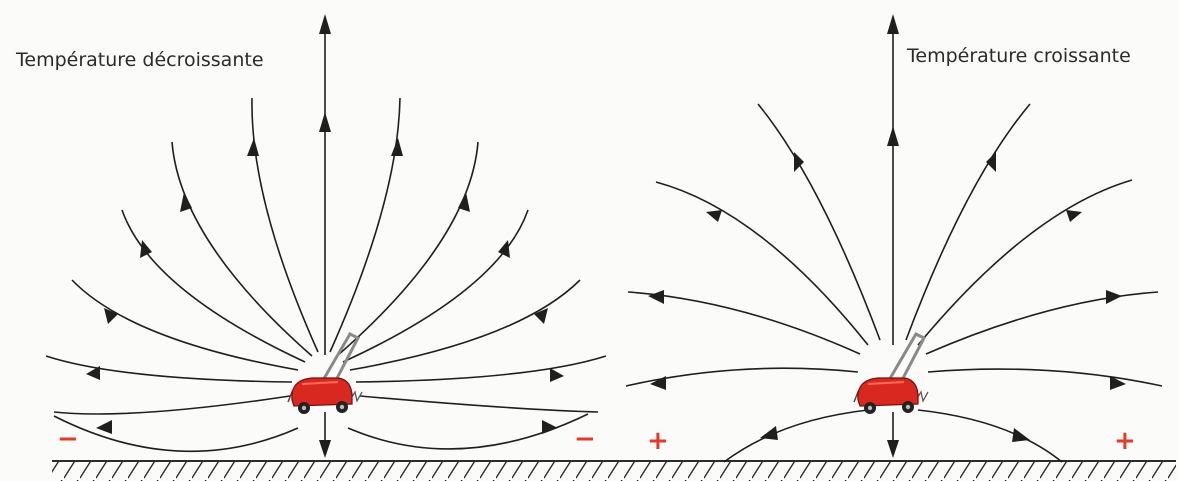 This screenshot has width=1179, height=481. I want to click on left-title: Température décroissante, so click(139, 60).